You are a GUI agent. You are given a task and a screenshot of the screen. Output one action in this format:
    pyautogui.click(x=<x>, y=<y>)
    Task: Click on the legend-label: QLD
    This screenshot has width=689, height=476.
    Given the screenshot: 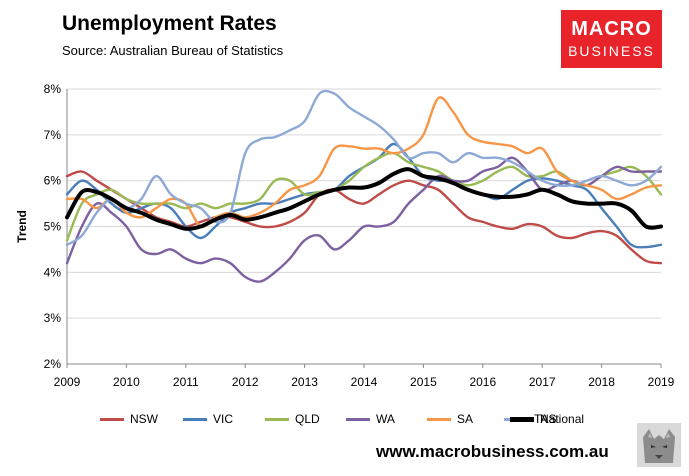 What is the action you would take?
    pyautogui.click(x=307, y=419)
    